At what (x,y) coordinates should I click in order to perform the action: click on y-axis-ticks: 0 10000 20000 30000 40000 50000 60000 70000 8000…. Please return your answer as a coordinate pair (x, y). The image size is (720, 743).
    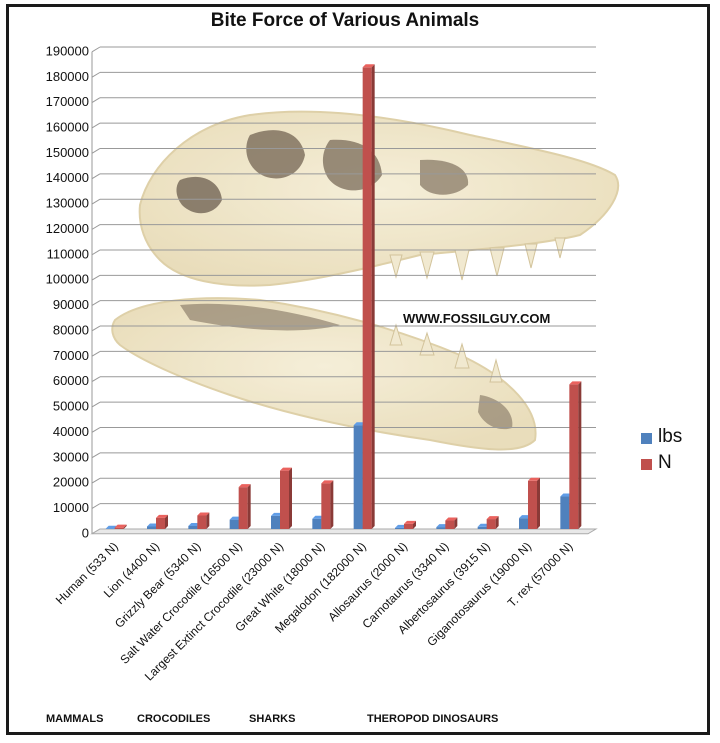
    Looking at the image, I should click on (67, 291).